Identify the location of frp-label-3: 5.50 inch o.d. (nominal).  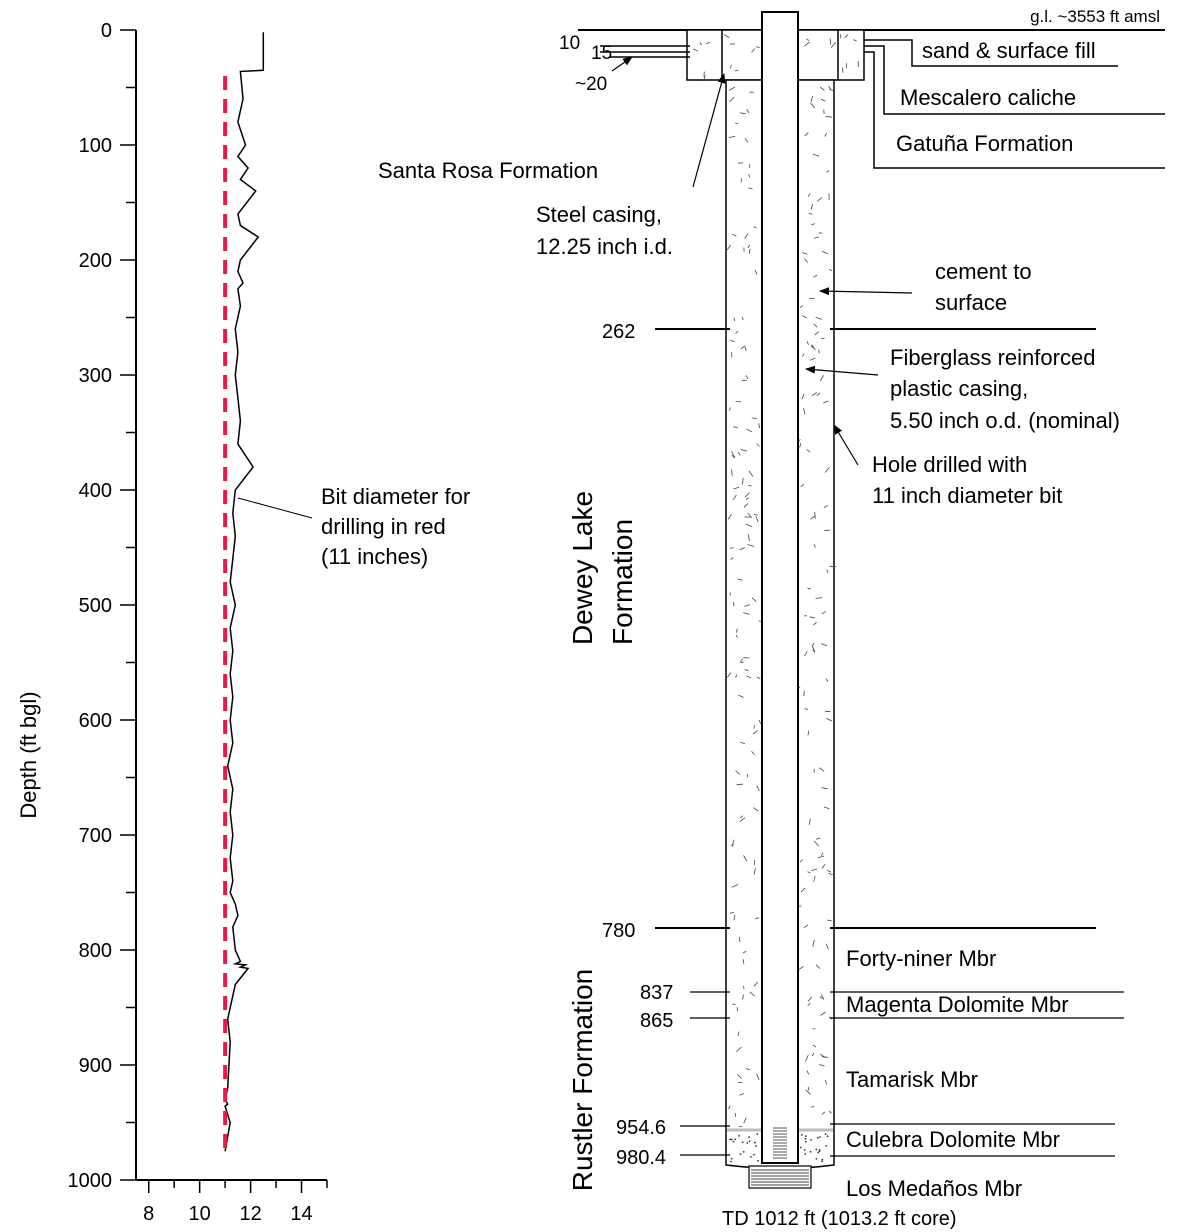
(1005, 420).